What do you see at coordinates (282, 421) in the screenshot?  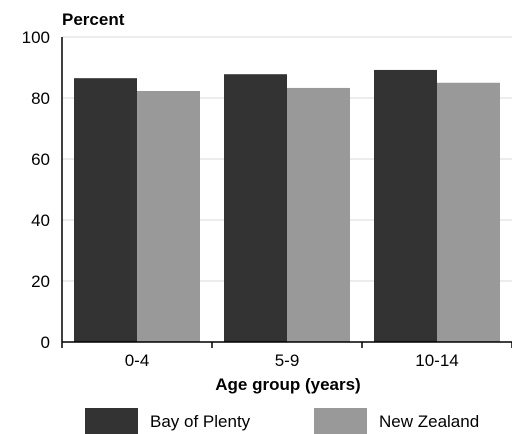 I see `legend: Bay of Plenty New Zealand` at bounding box center [282, 421].